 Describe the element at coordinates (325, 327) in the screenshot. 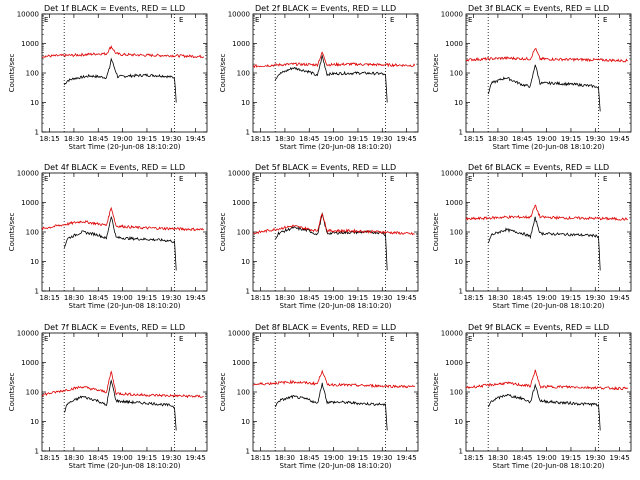

I see `chart-title: Det 8f BLACK = Events, RED = LLD` at that location.